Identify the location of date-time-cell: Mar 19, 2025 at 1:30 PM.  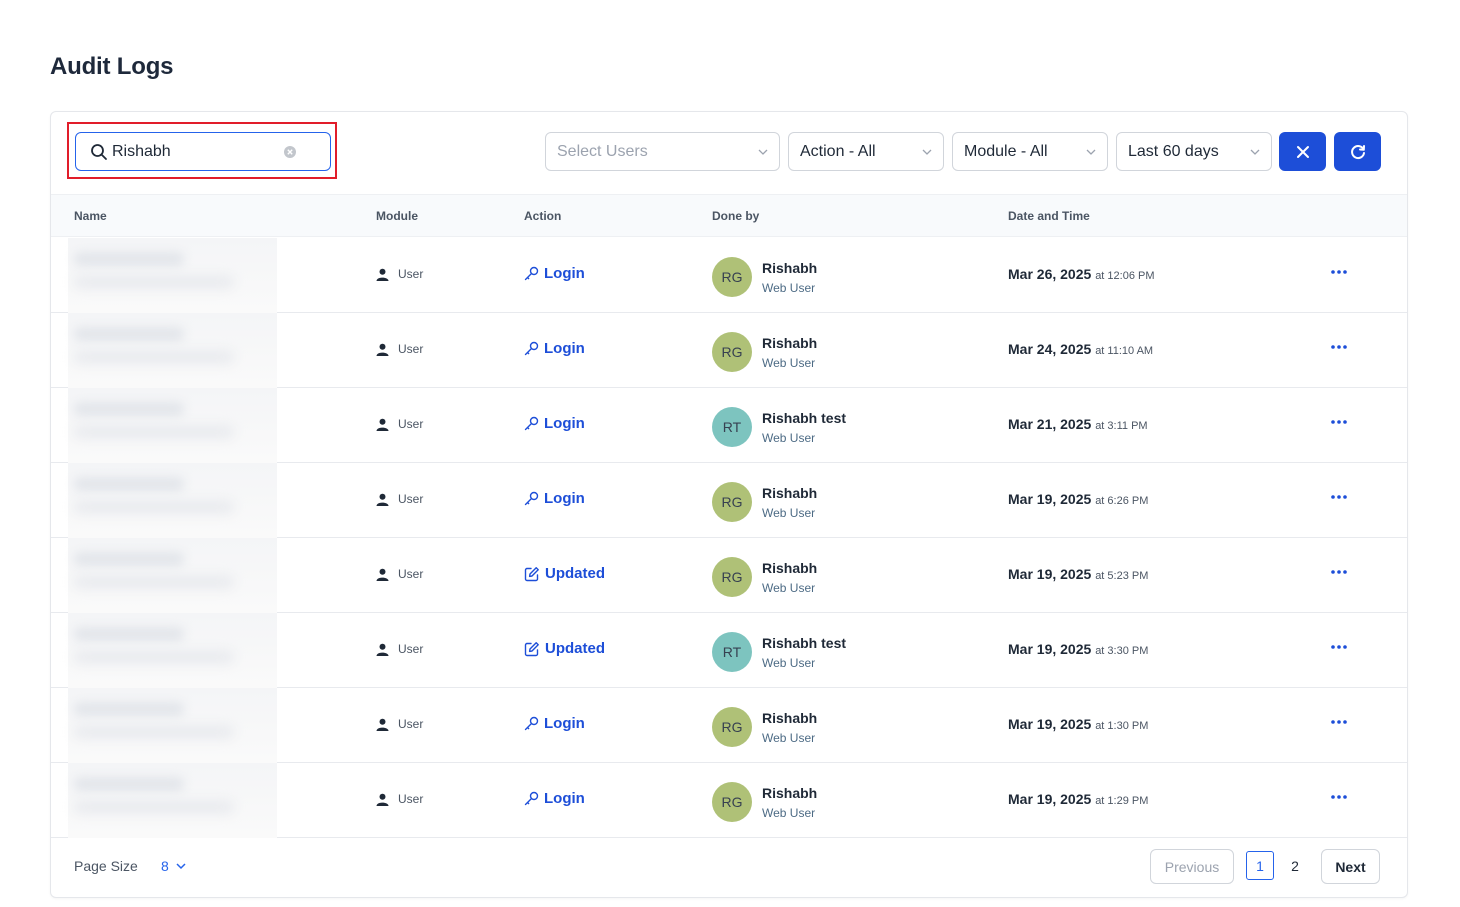
(1078, 724).